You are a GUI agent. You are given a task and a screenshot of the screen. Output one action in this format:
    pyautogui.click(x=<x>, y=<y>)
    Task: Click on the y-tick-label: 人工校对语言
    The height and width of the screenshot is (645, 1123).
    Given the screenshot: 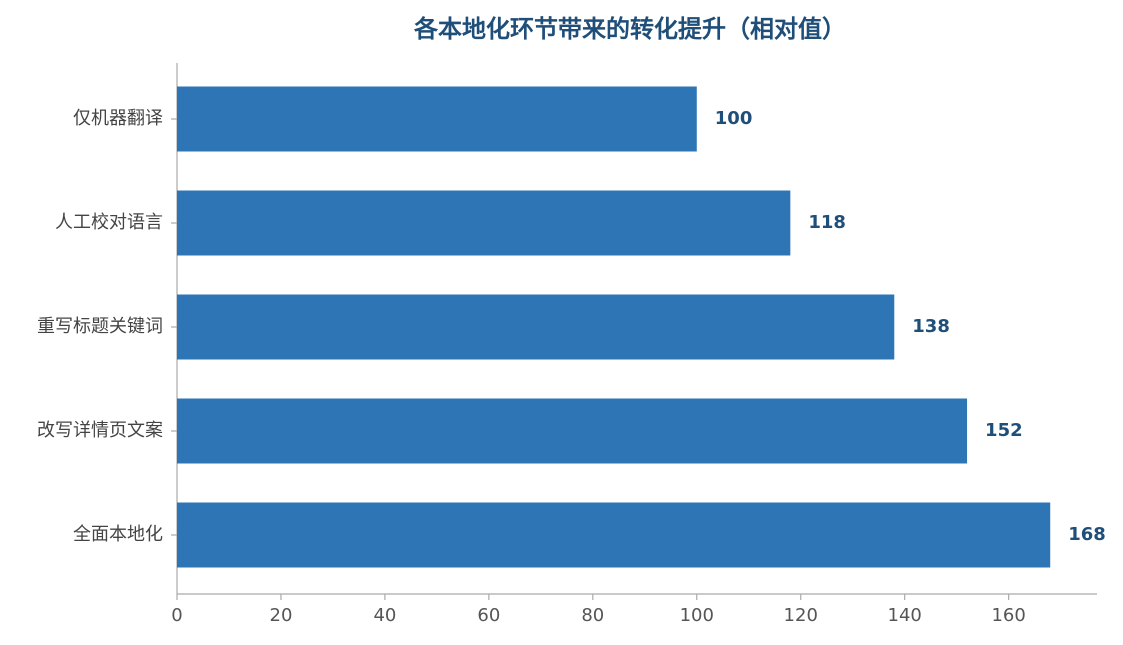 What is the action you would take?
    pyautogui.click(x=109, y=222)
    